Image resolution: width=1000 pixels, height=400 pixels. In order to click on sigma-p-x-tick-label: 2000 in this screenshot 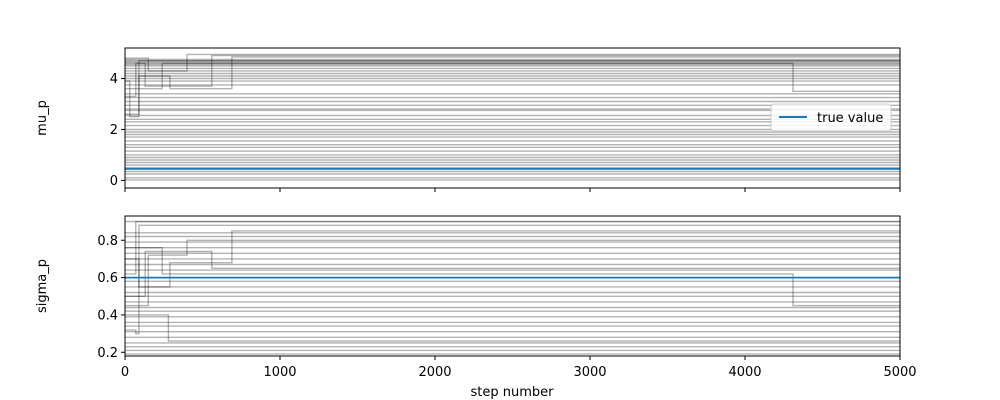, I will do `click(434, 372)`.